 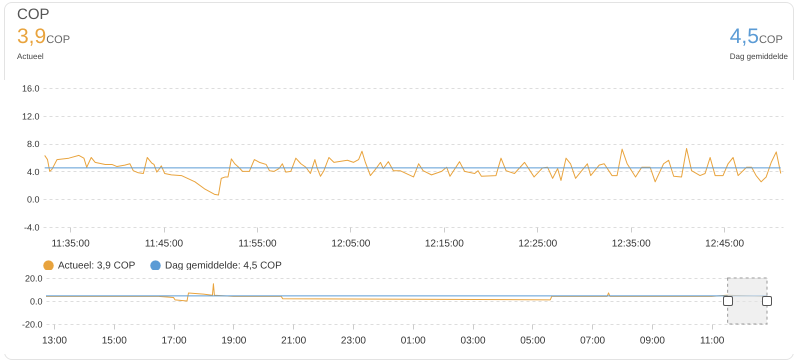 I want to click on y-tick-label: -20.0, so click(x=32, y=325).